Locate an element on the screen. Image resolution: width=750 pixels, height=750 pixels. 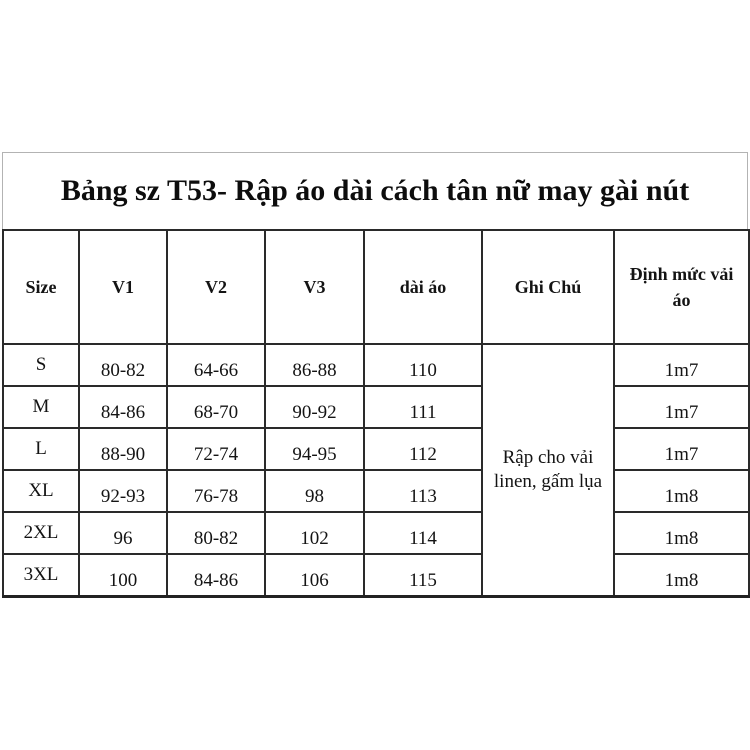
cell-size: XL is located at coordinates (41, 491).